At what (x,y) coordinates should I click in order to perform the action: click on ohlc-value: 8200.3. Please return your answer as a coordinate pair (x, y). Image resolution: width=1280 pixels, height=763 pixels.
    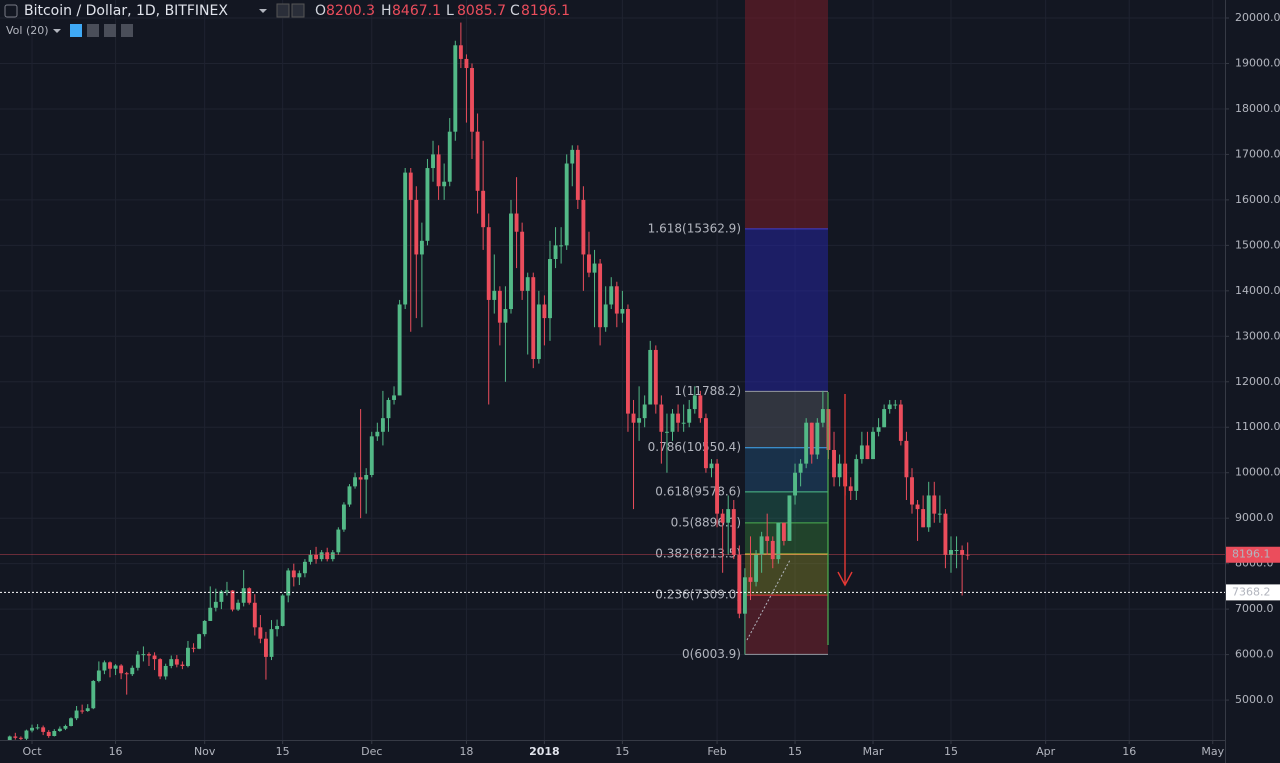
    Looking at the image, I should click on (350, 11).